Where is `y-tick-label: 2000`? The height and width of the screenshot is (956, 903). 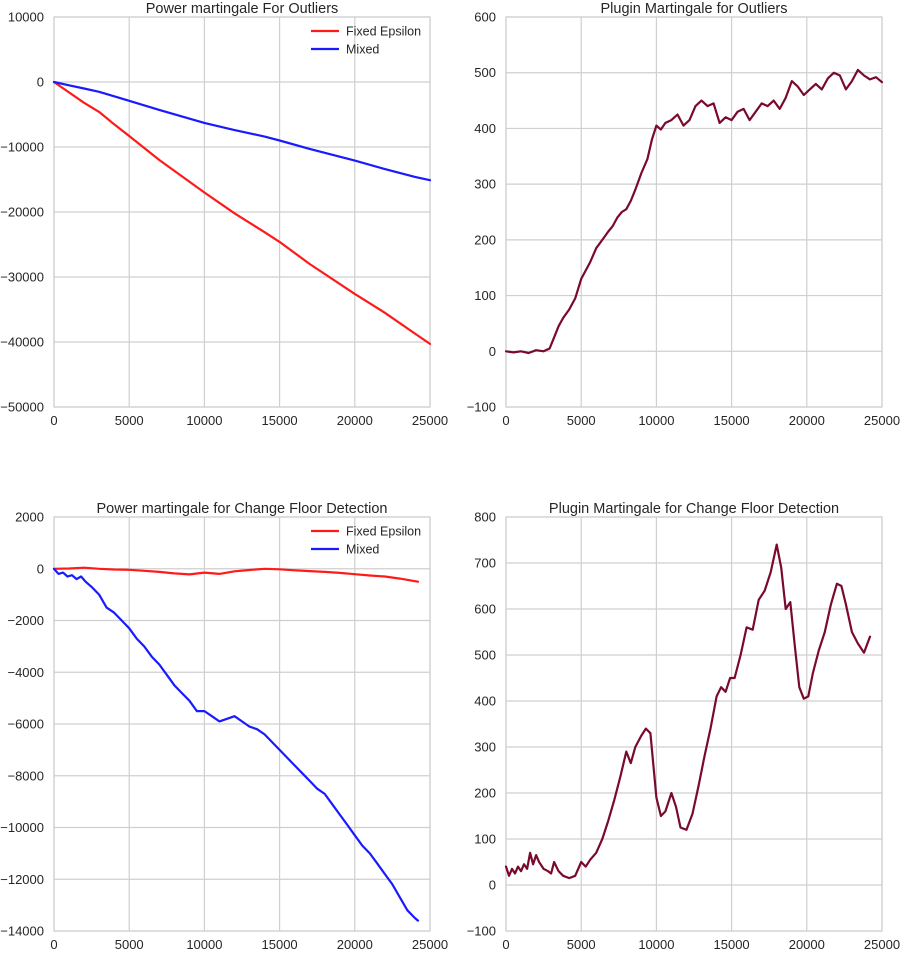
y-tick-label: 2000 is located at coordinates (29, 517).